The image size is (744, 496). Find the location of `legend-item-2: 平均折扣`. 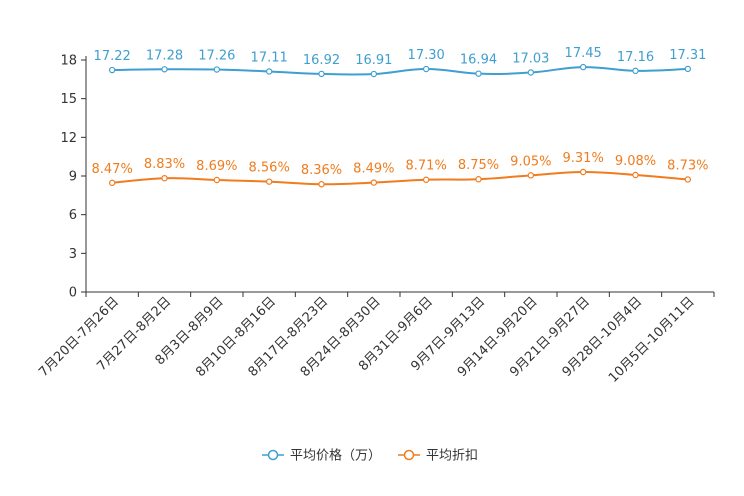

legend-item-2: 平均折扣 is located at coordinates (438, 456).